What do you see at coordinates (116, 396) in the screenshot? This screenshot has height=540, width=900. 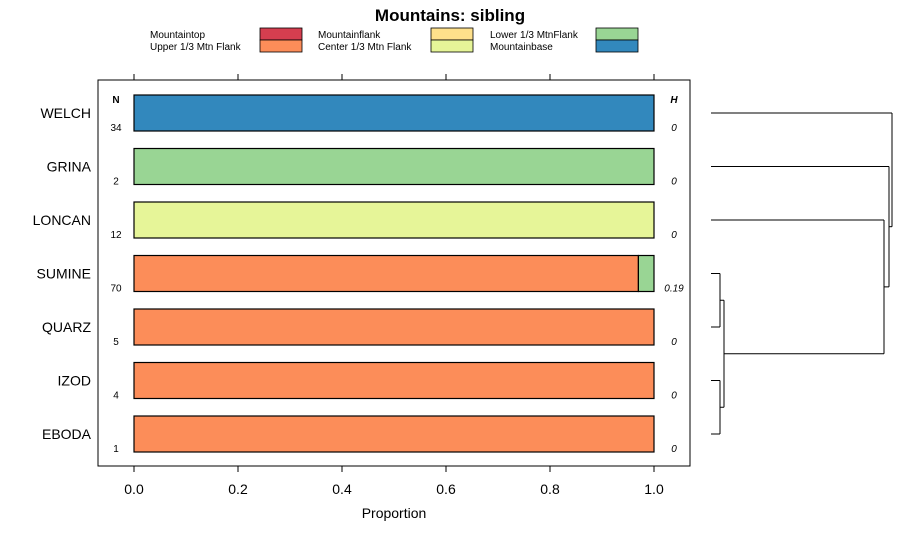 I see `n-value: 4` at bounding box center [116, 396].